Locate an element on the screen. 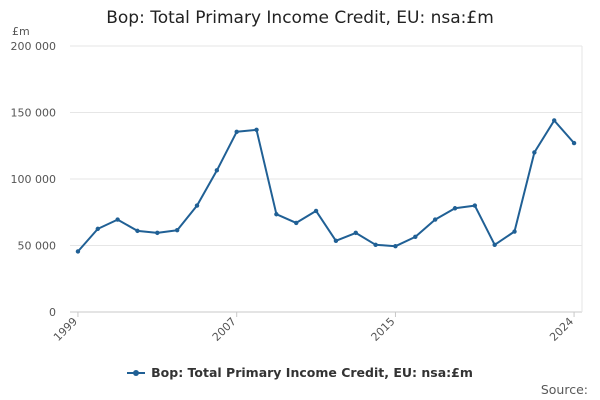  x-tick-label: 2007 is located at coordinates (224, 329).